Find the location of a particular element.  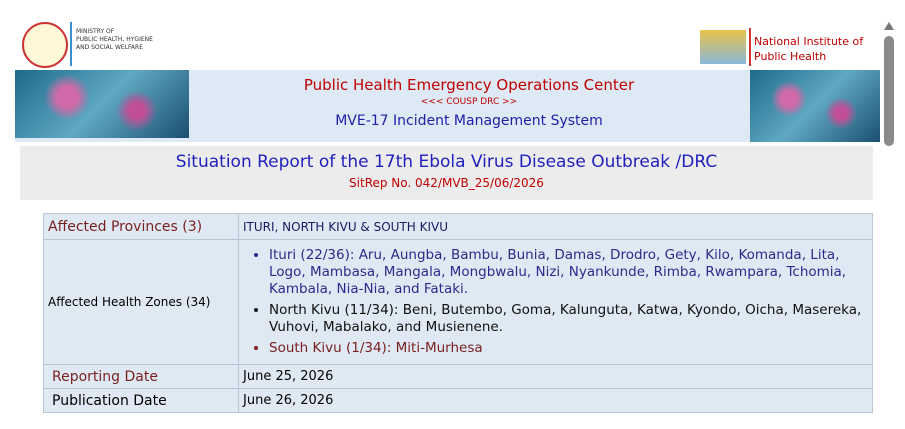

row-label: Reporting Date is located at coordinates (141, 376).